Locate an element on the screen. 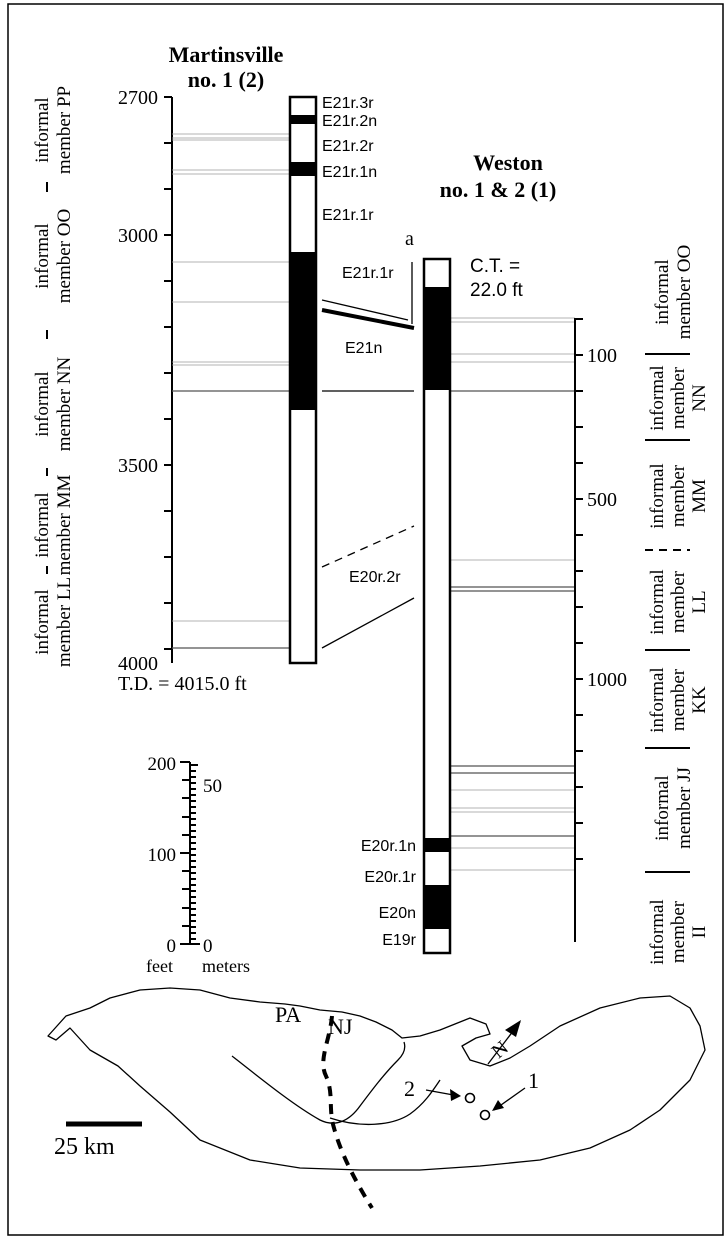 This screenshot has width=728, height=1239. weston-normal-e21n is located at coordinates (437, 338).